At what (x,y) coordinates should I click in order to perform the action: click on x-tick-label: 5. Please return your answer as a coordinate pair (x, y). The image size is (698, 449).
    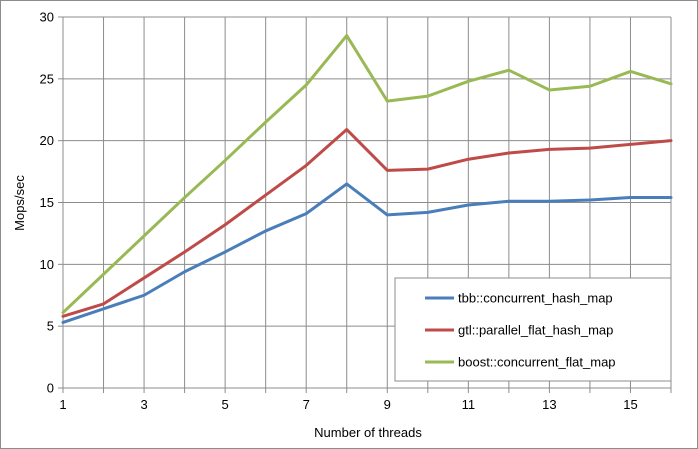
    Looking at the image, I should click on (225, 404).